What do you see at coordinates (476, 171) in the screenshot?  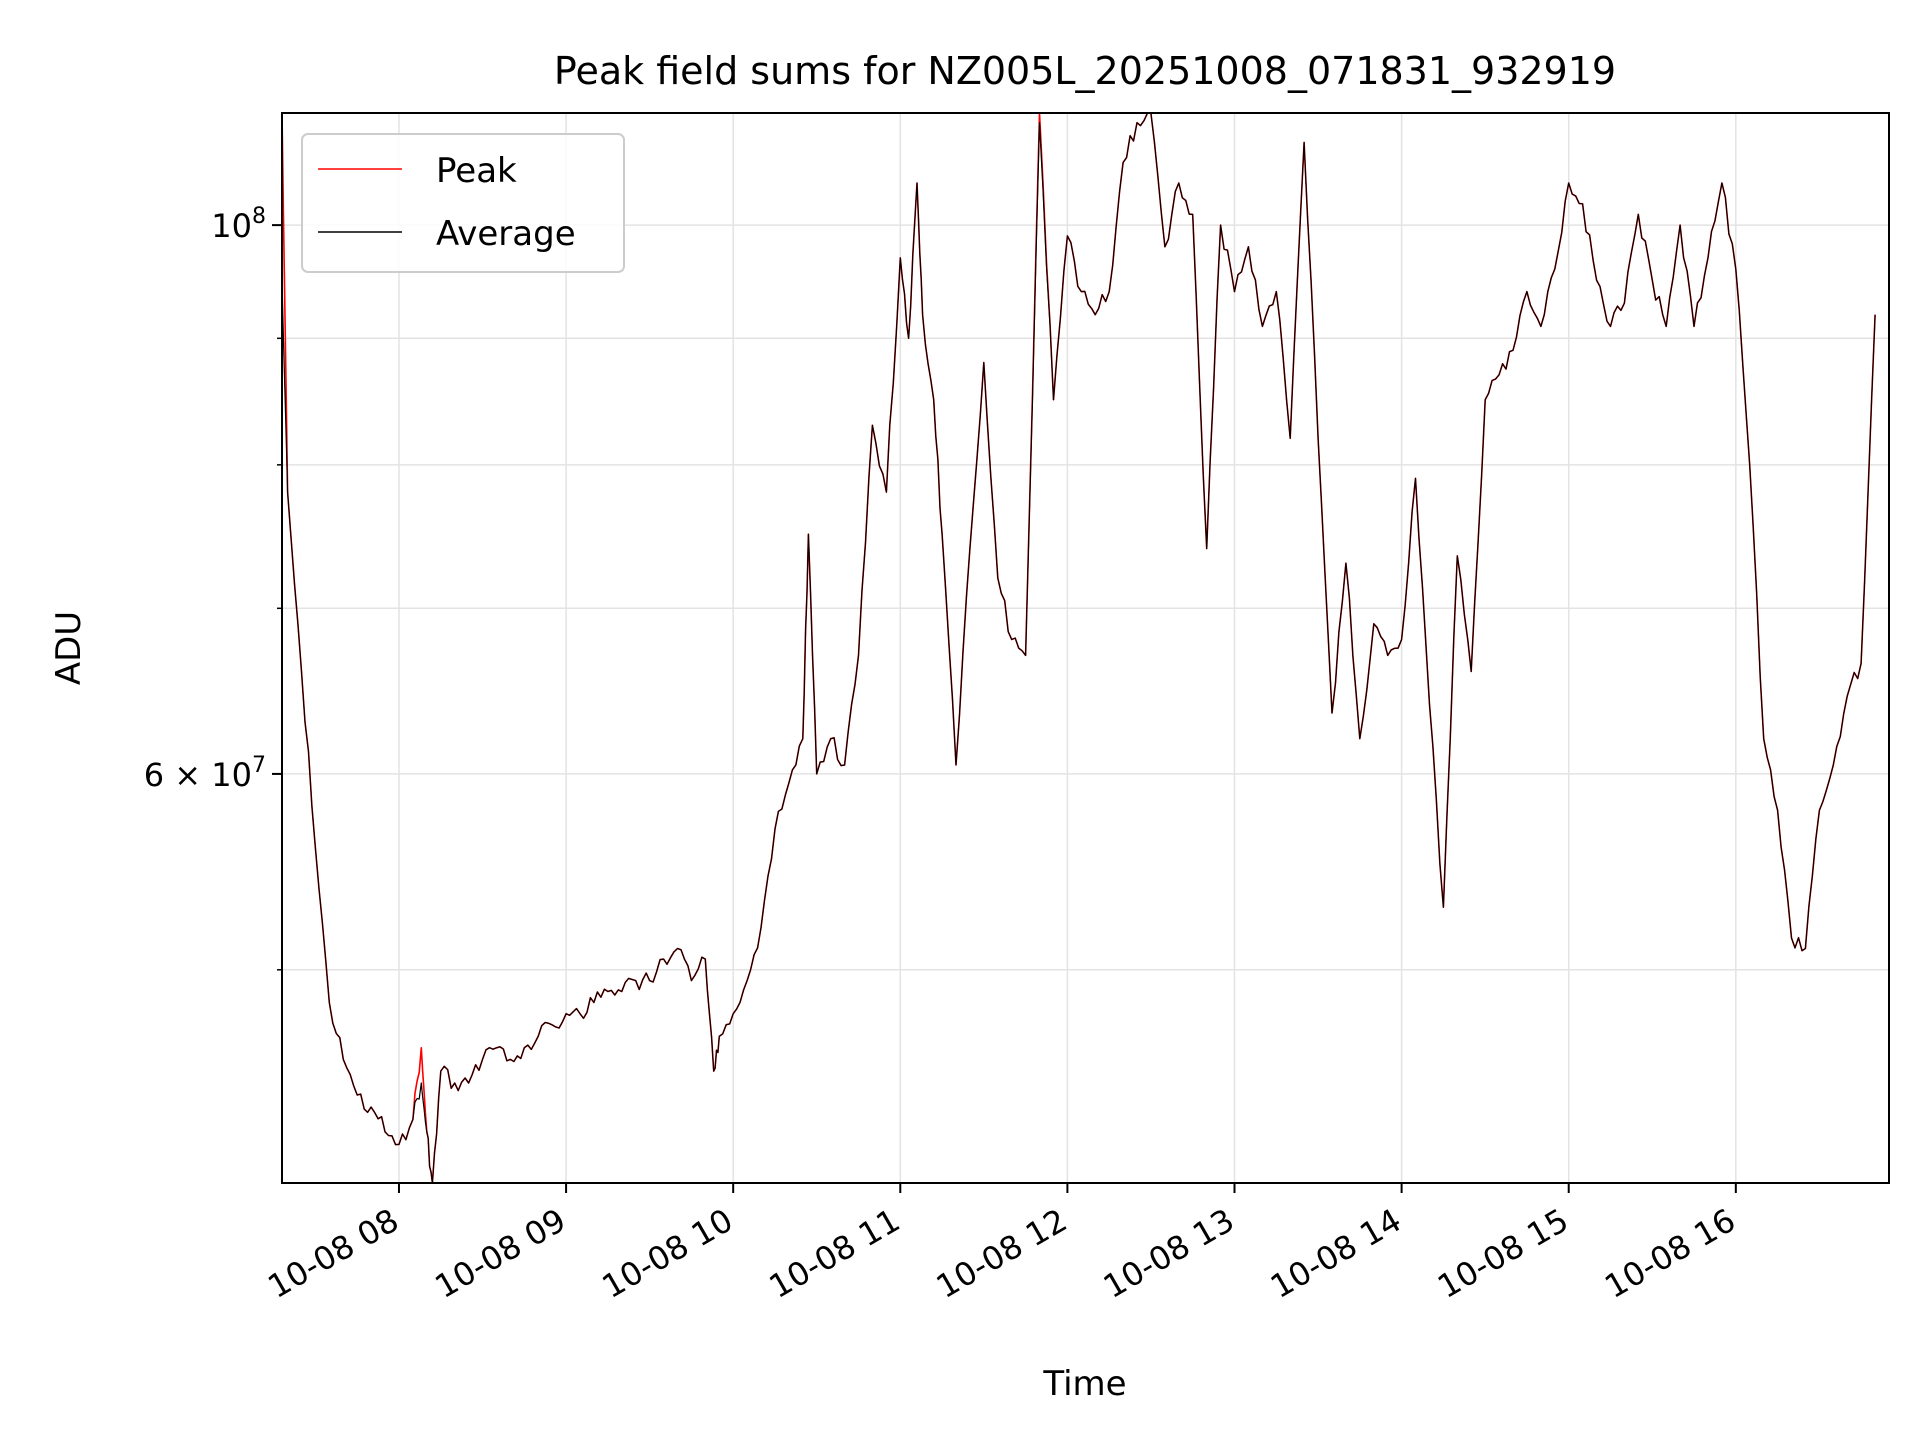 I see `legend-label-peak: Peak` at bounding box center [476, 171].